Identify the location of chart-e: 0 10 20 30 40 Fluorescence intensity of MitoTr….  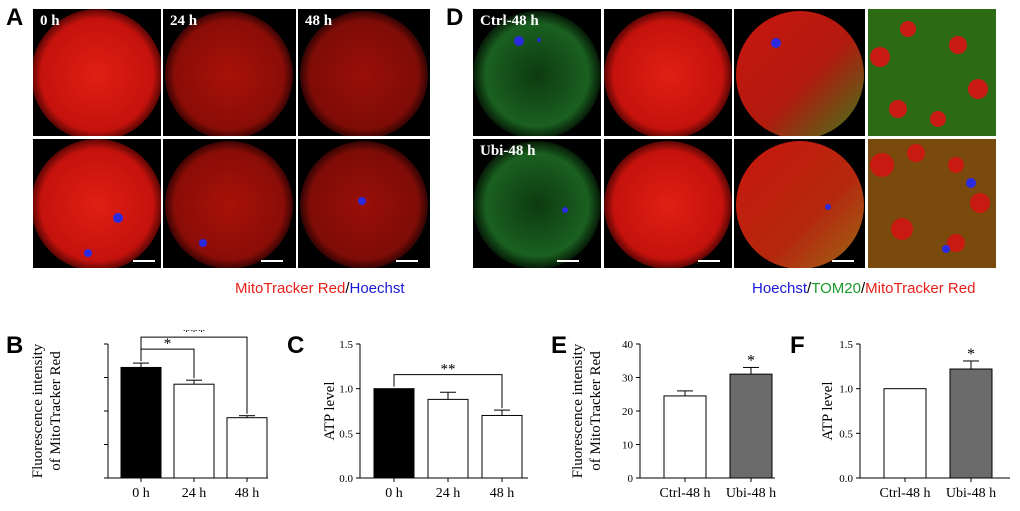
(677, 420).